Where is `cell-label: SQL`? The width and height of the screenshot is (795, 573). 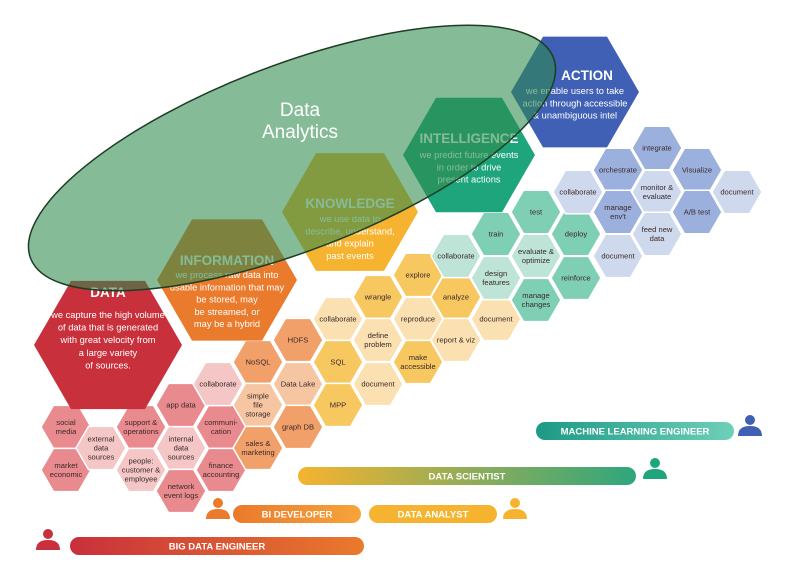 cell-label: SQL is located at coordinates (337, 362).